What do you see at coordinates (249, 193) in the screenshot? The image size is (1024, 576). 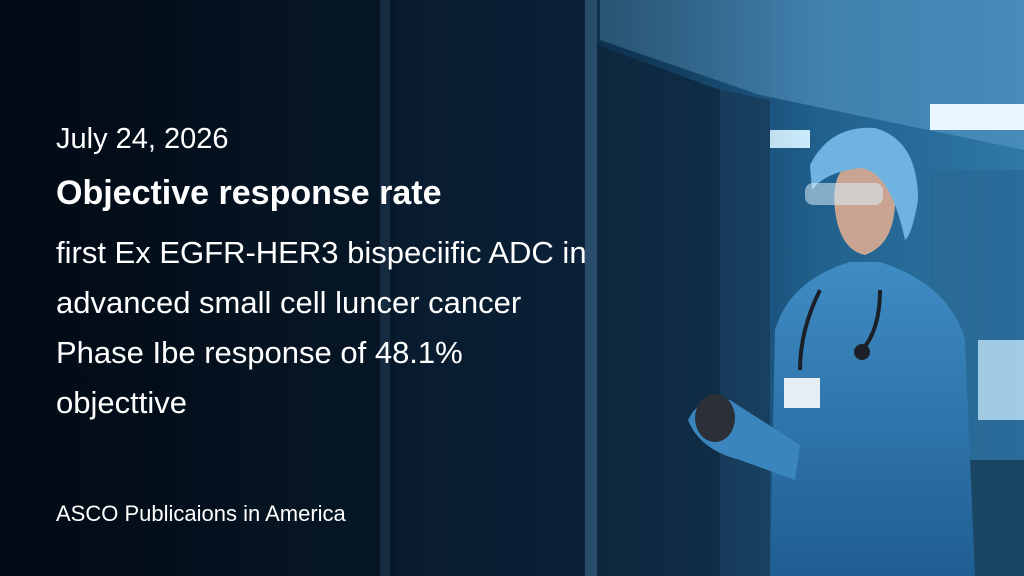 I see `headline: Objective response rate` at bounding box center [249, 193].